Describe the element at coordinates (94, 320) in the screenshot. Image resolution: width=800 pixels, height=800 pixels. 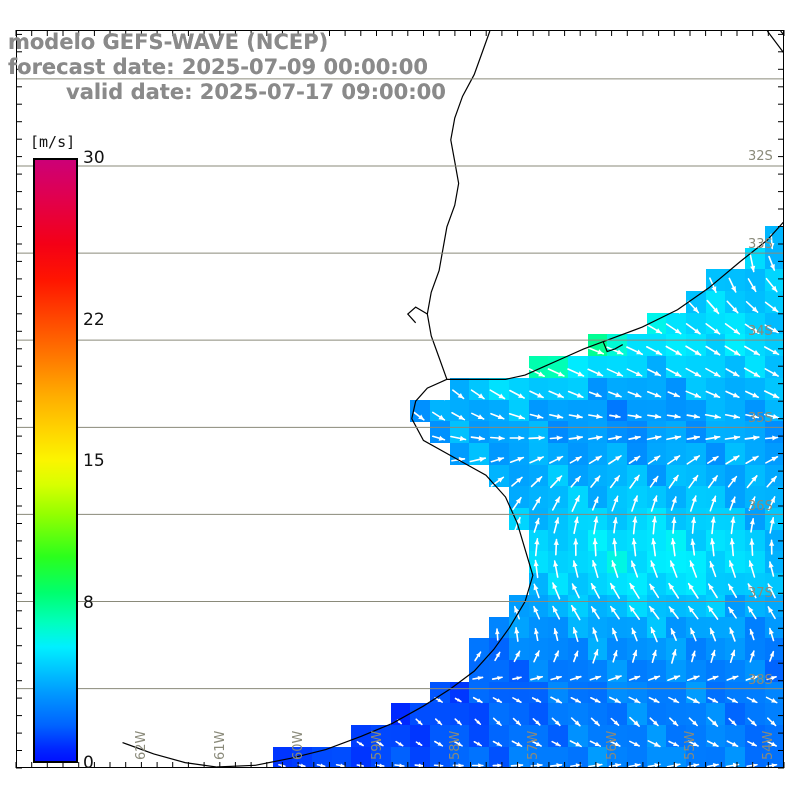
I see `colorbar-tick-label: 22` at that location.